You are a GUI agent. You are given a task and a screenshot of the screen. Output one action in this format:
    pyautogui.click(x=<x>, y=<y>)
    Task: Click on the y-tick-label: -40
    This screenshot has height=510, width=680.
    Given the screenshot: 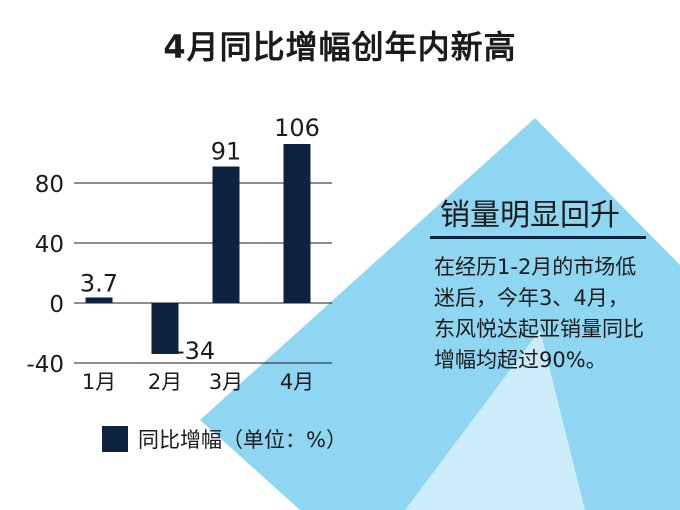 What is the action you would take?
    pyautogui.click(x=45, y=365)
    